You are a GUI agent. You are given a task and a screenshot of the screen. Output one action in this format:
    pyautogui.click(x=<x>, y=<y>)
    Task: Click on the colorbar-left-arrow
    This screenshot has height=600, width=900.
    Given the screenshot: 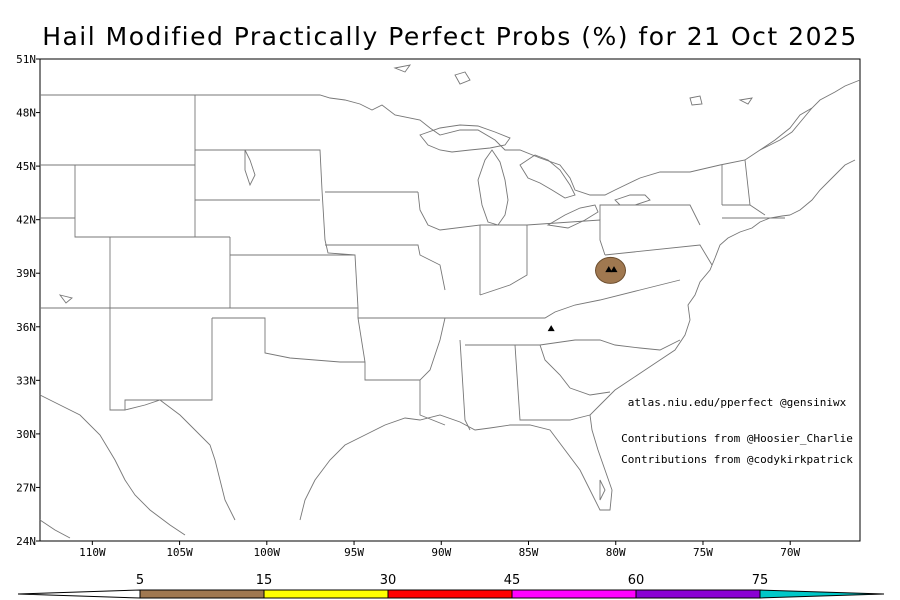 What is the action you would take?
    pyautogui.click(x=79, y=594)
    